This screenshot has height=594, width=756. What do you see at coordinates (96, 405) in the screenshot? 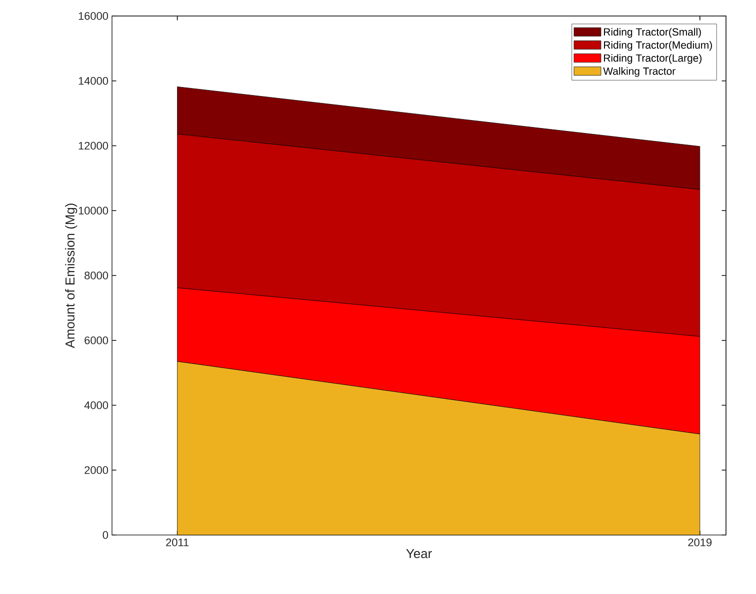
I see `y-tick-label: 4000` at bounding box center [96, 405].